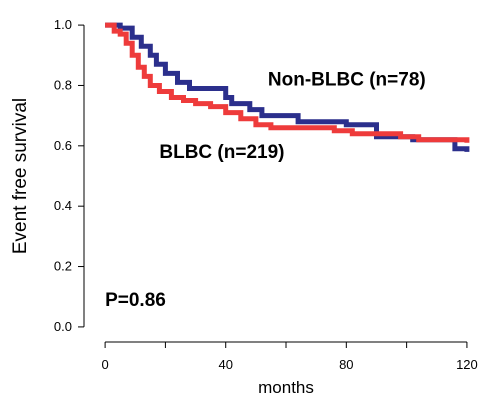 This screenshot has width=482, height=400. I want to click on annotation-label: P=0.86, so click(135, 300).